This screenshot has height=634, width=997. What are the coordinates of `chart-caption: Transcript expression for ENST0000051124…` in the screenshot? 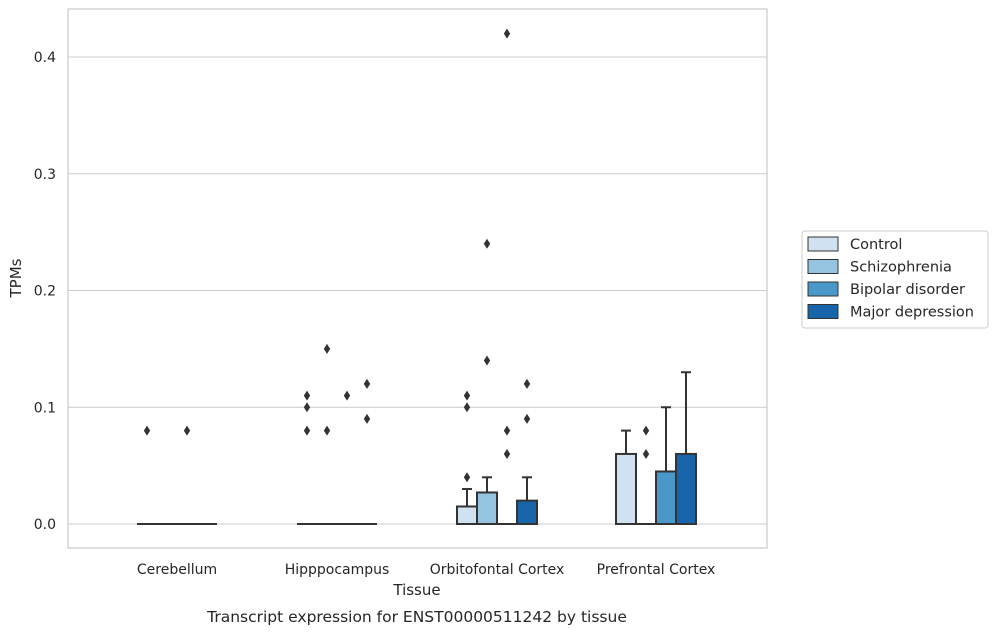 It's located at (416, 617).